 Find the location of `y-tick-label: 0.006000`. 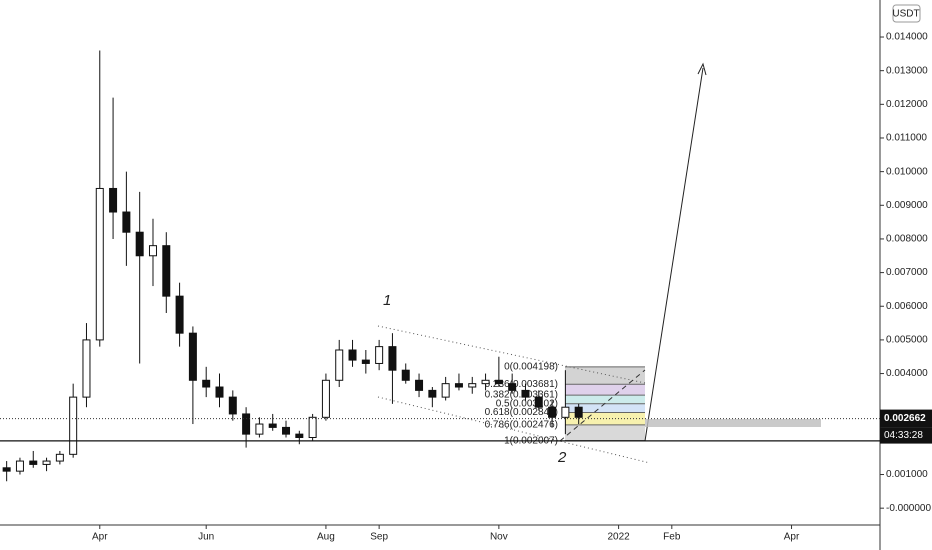

y-tick-label: 0.006000 is located at coordinates (907, 306).